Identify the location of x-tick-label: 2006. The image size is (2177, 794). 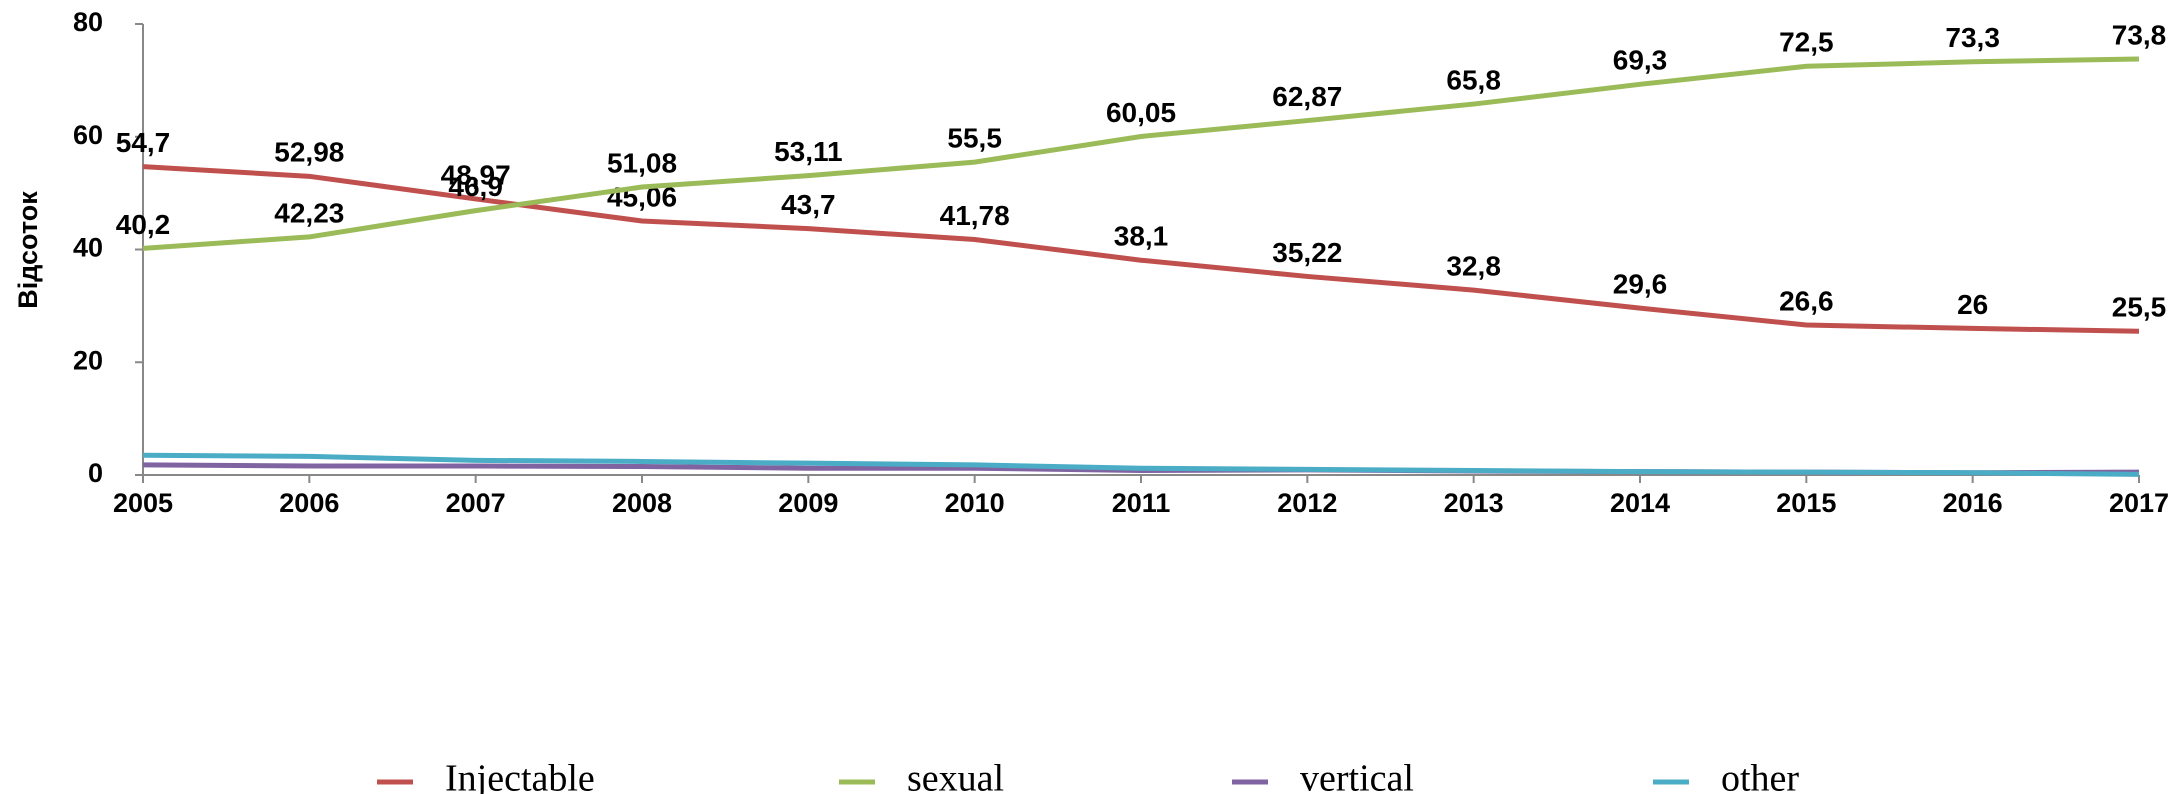
(309, 503).